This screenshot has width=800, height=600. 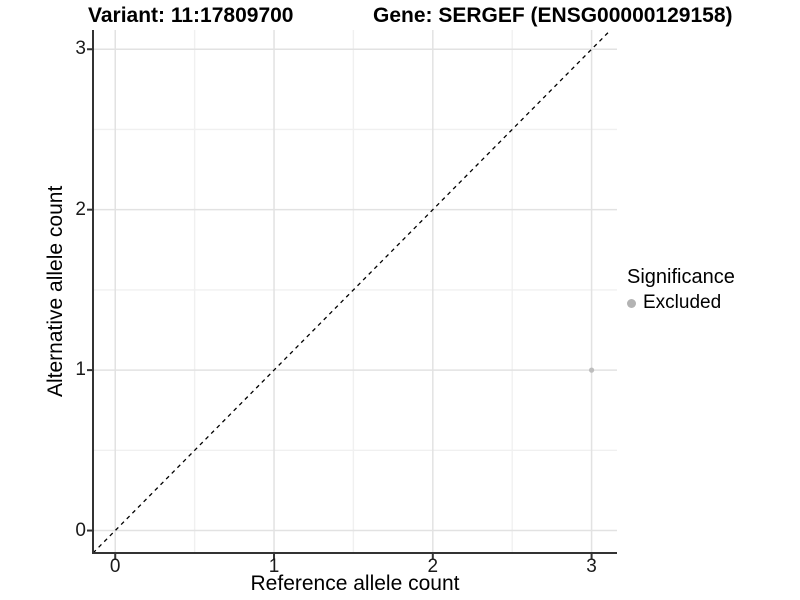 What do you see at coordinates (80, 209) in the screenshot?
I see `y-tick-label: 2` at bounding box center [80, 209].